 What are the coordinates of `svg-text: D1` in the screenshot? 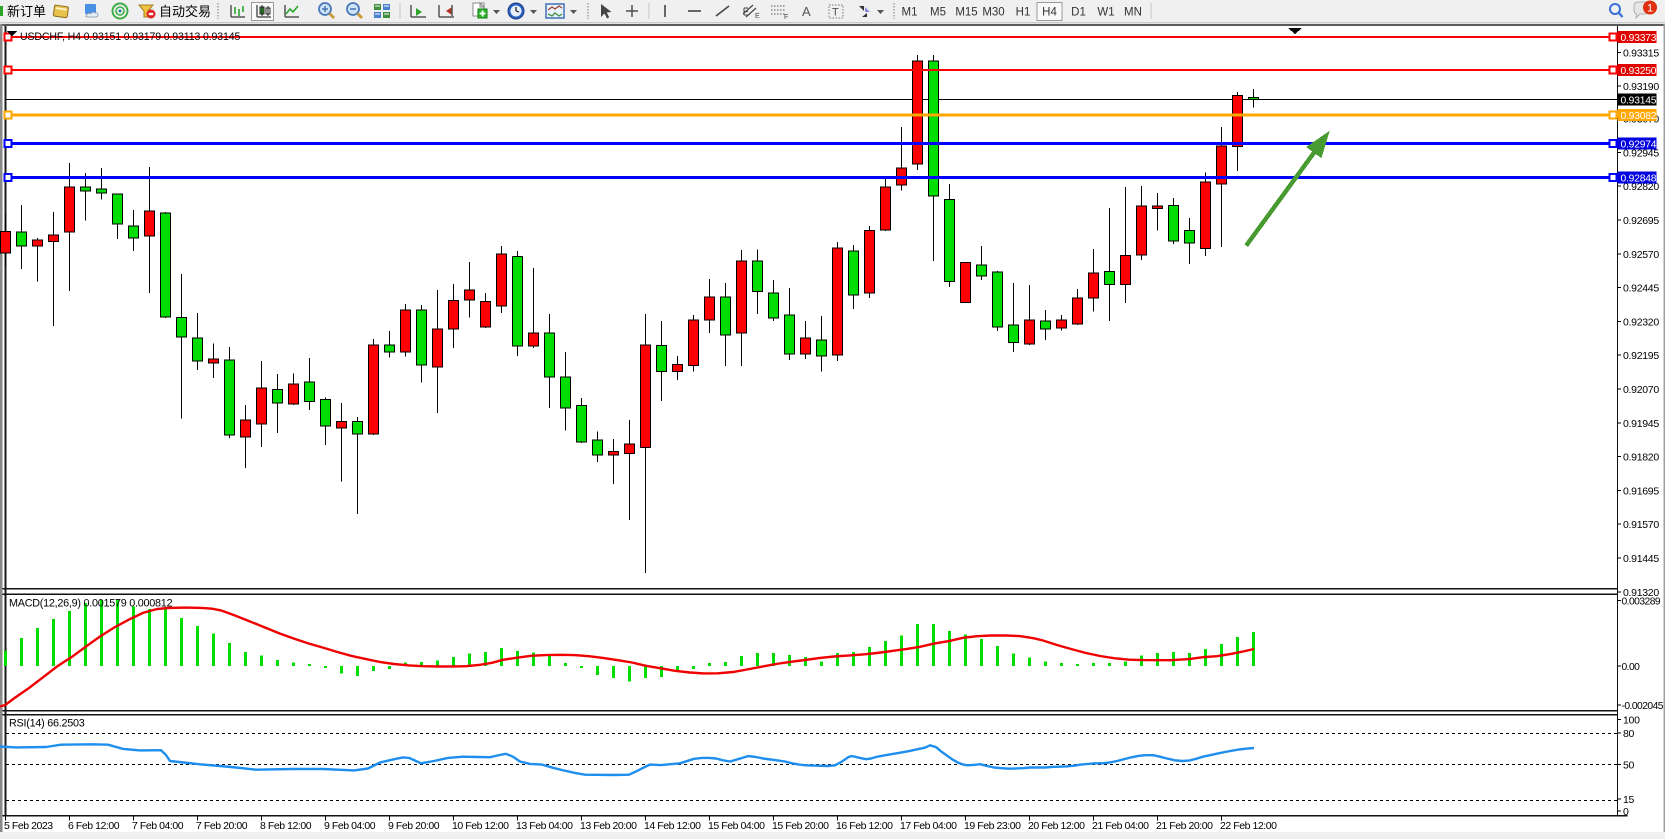 It's located at (1078, 13).